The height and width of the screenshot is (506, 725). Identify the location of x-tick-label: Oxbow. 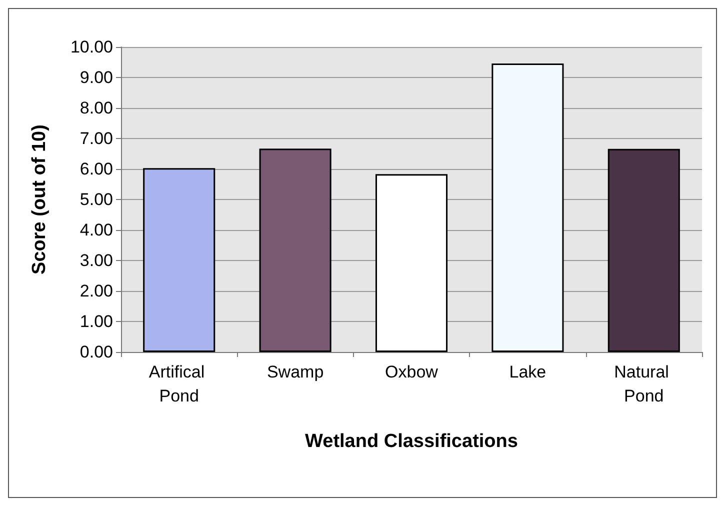
(412, 372).